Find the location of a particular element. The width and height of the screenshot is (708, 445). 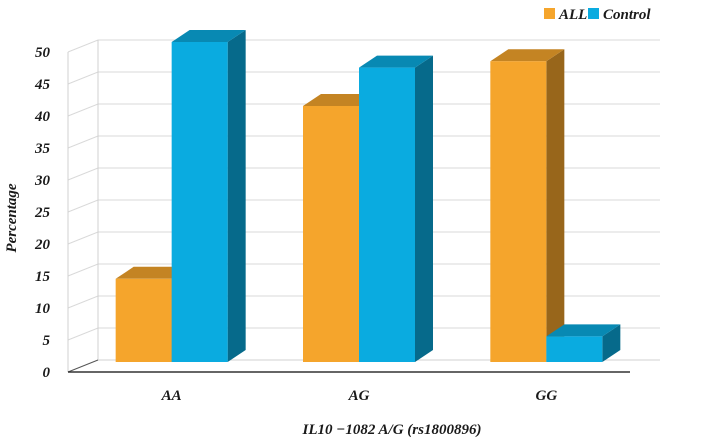

y-tick-labels: 0 5 10 15 20 25 30 35 40 45 50 is located at coordinates (42, 213).